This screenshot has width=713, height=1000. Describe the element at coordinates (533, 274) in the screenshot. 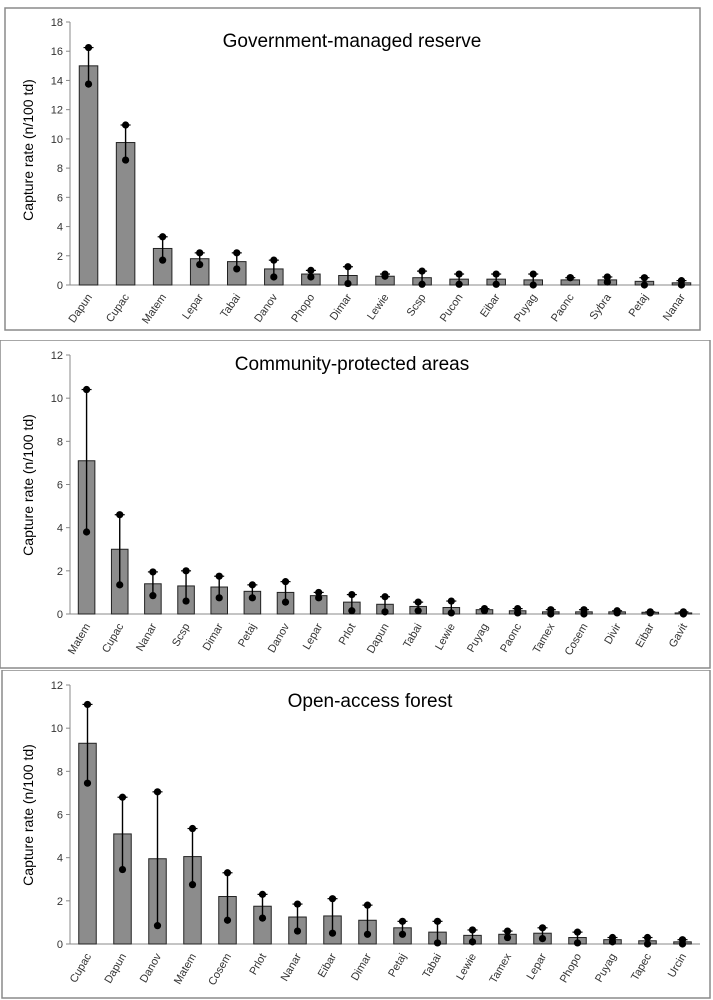

I see `point-high-puyag` at that location.